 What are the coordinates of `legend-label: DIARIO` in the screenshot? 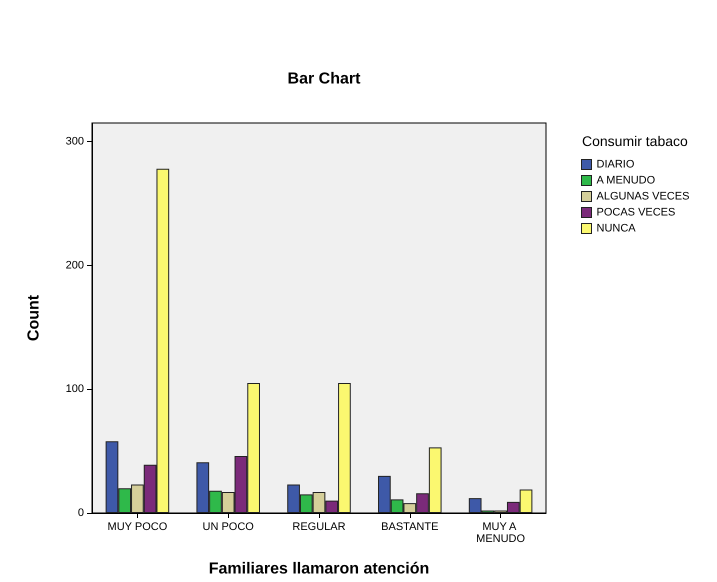 It's located at (615, 164).